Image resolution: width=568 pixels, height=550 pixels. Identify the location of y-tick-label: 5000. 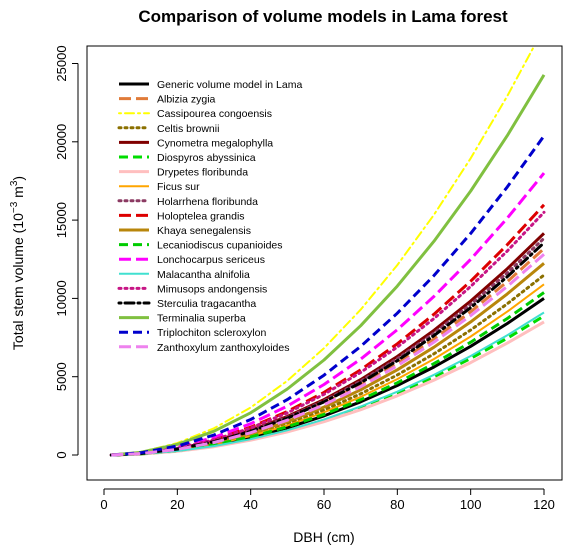
(61, 376).